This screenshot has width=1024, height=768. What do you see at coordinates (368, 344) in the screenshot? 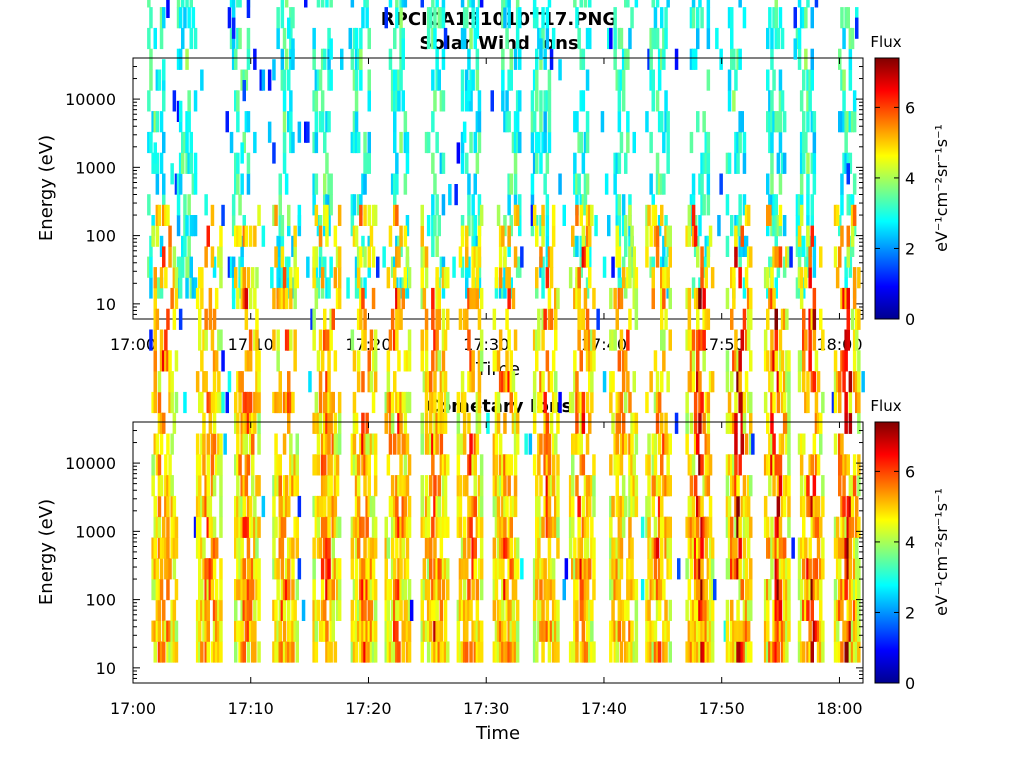
I see `x-tick-label: 17:20` at bounding box center [368, 344].